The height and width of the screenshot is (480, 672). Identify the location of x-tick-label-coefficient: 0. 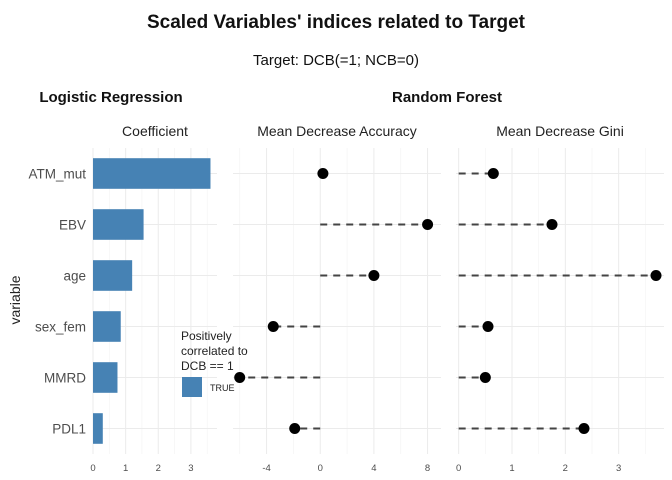
(92, 468).